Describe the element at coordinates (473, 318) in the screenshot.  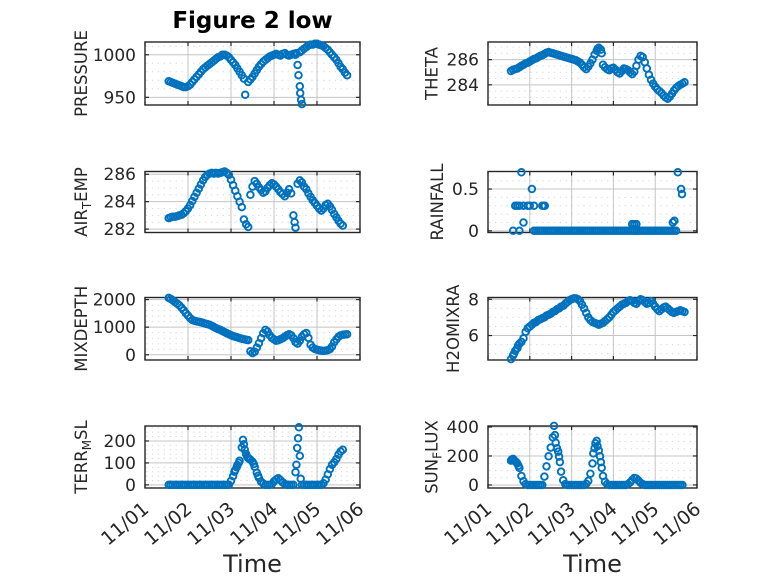
I see `y-tick-labels: 68` at that location.